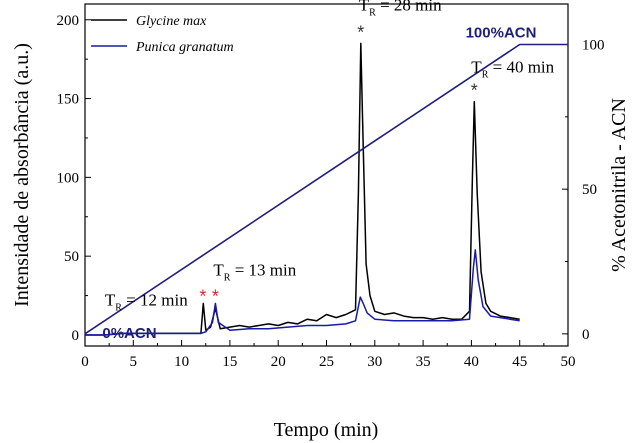  Describe the element at coordinates (254, 271) in the screenshot. I see `label-tr-13min: TR = 13 min` at that location.